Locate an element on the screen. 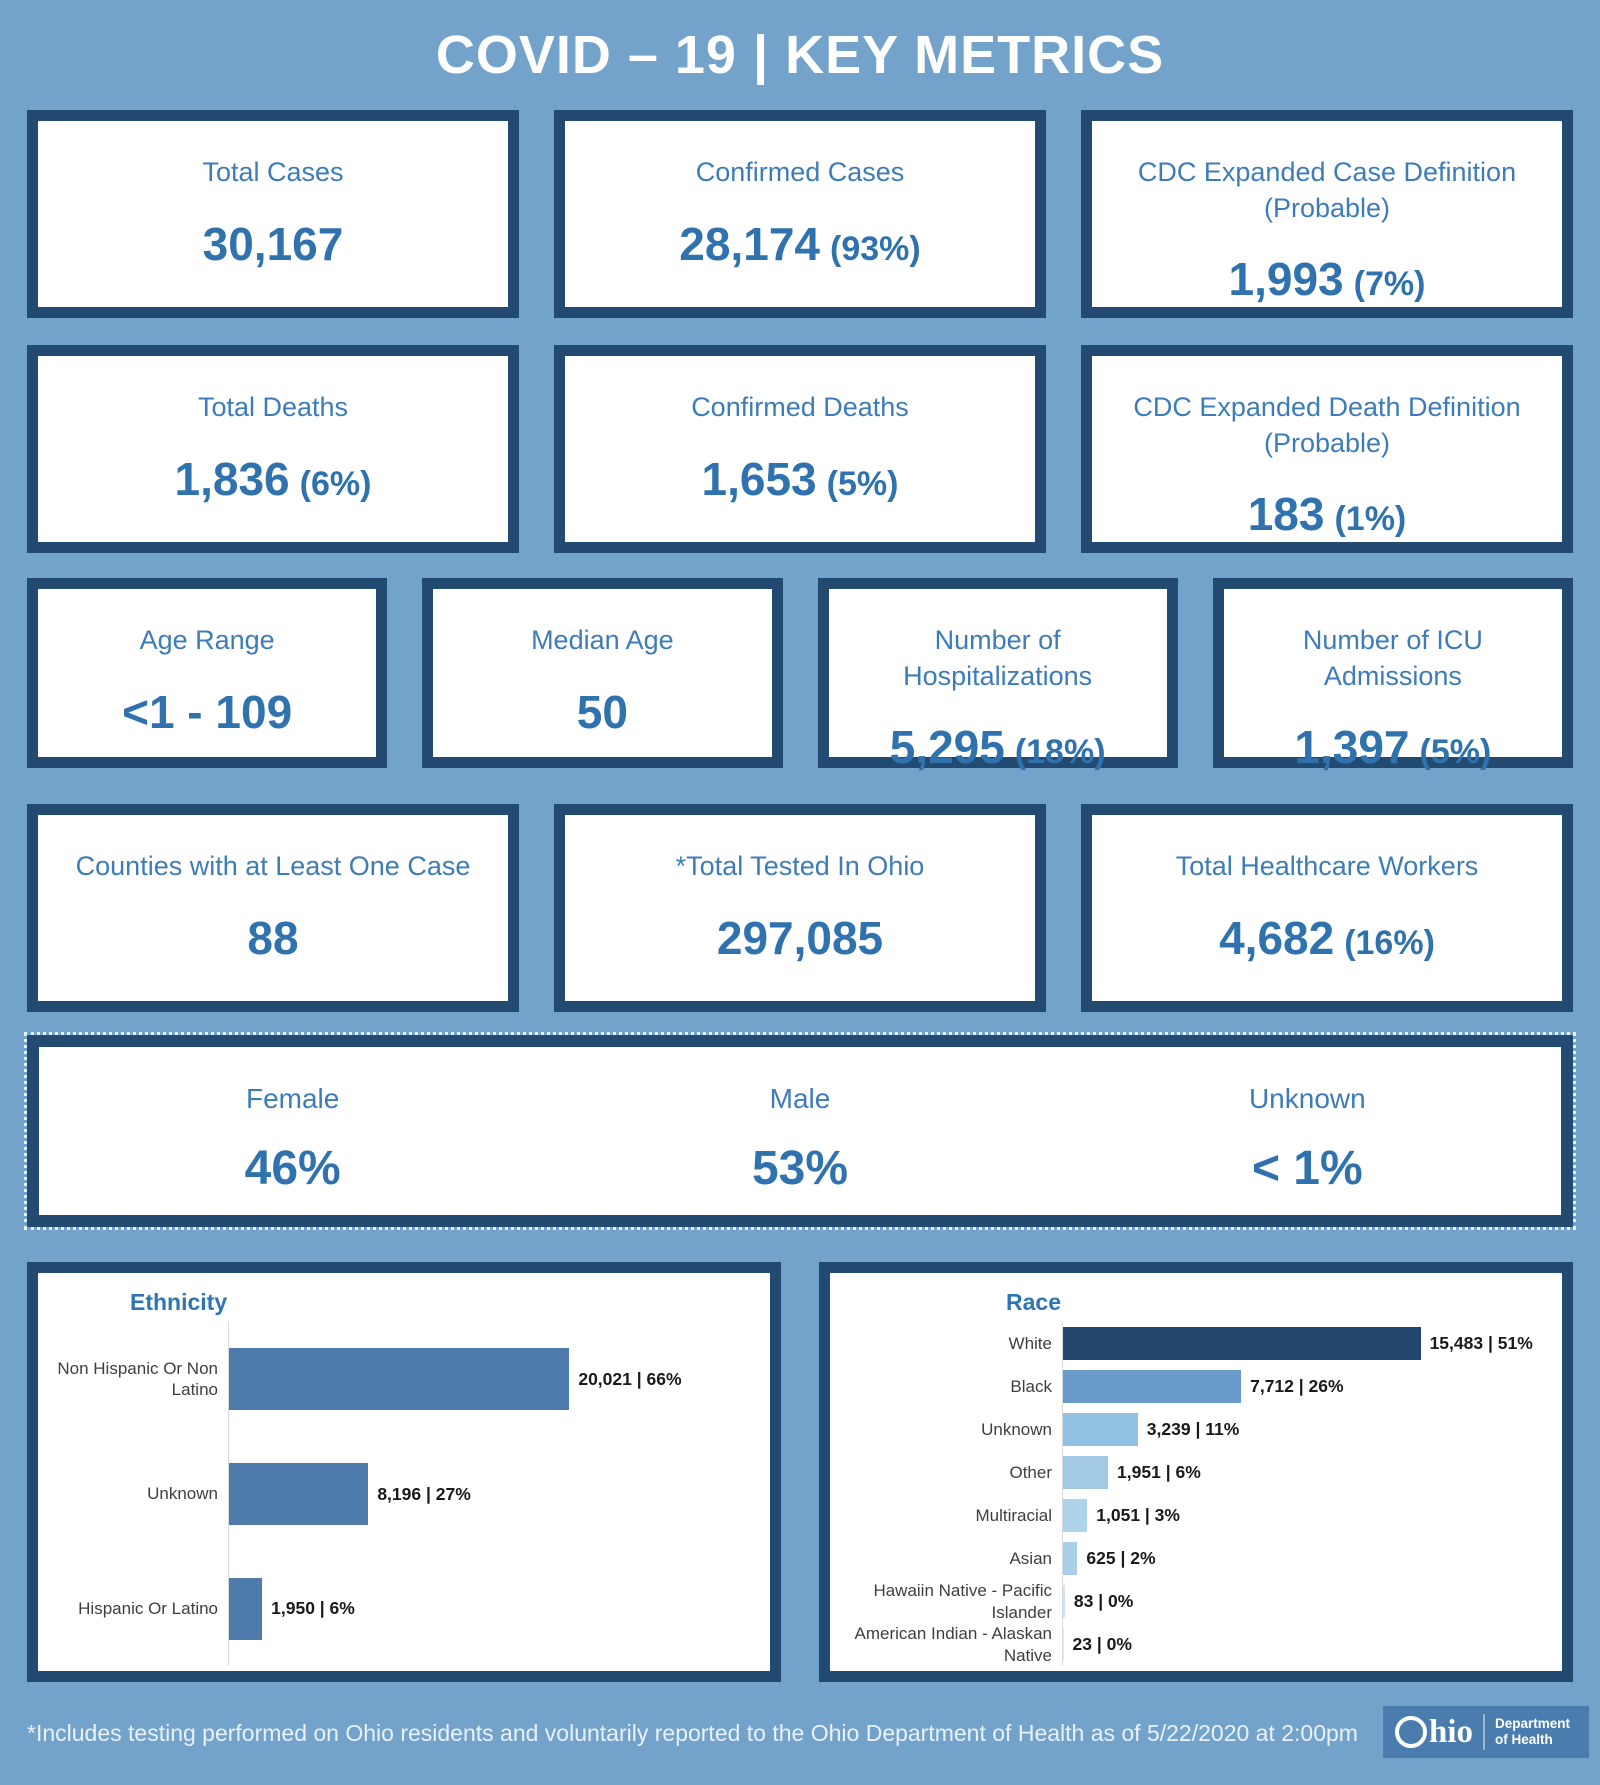 This screenshot has width=1600, height=1785. metric-value: 1,653 (5%) is located at coordinates (800, 478).